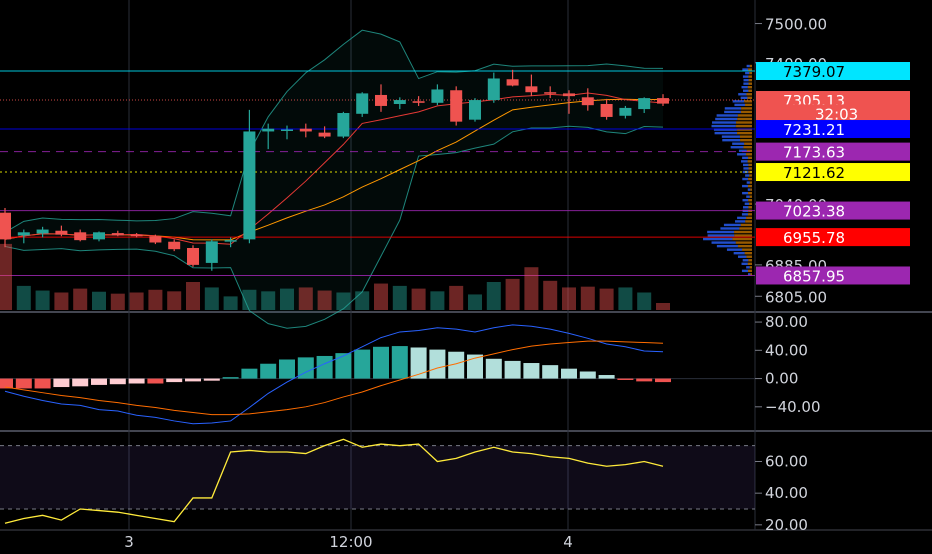  Describe the element at coordinates (377, 374) in the screenshot. I see `macd-pane` at that location.